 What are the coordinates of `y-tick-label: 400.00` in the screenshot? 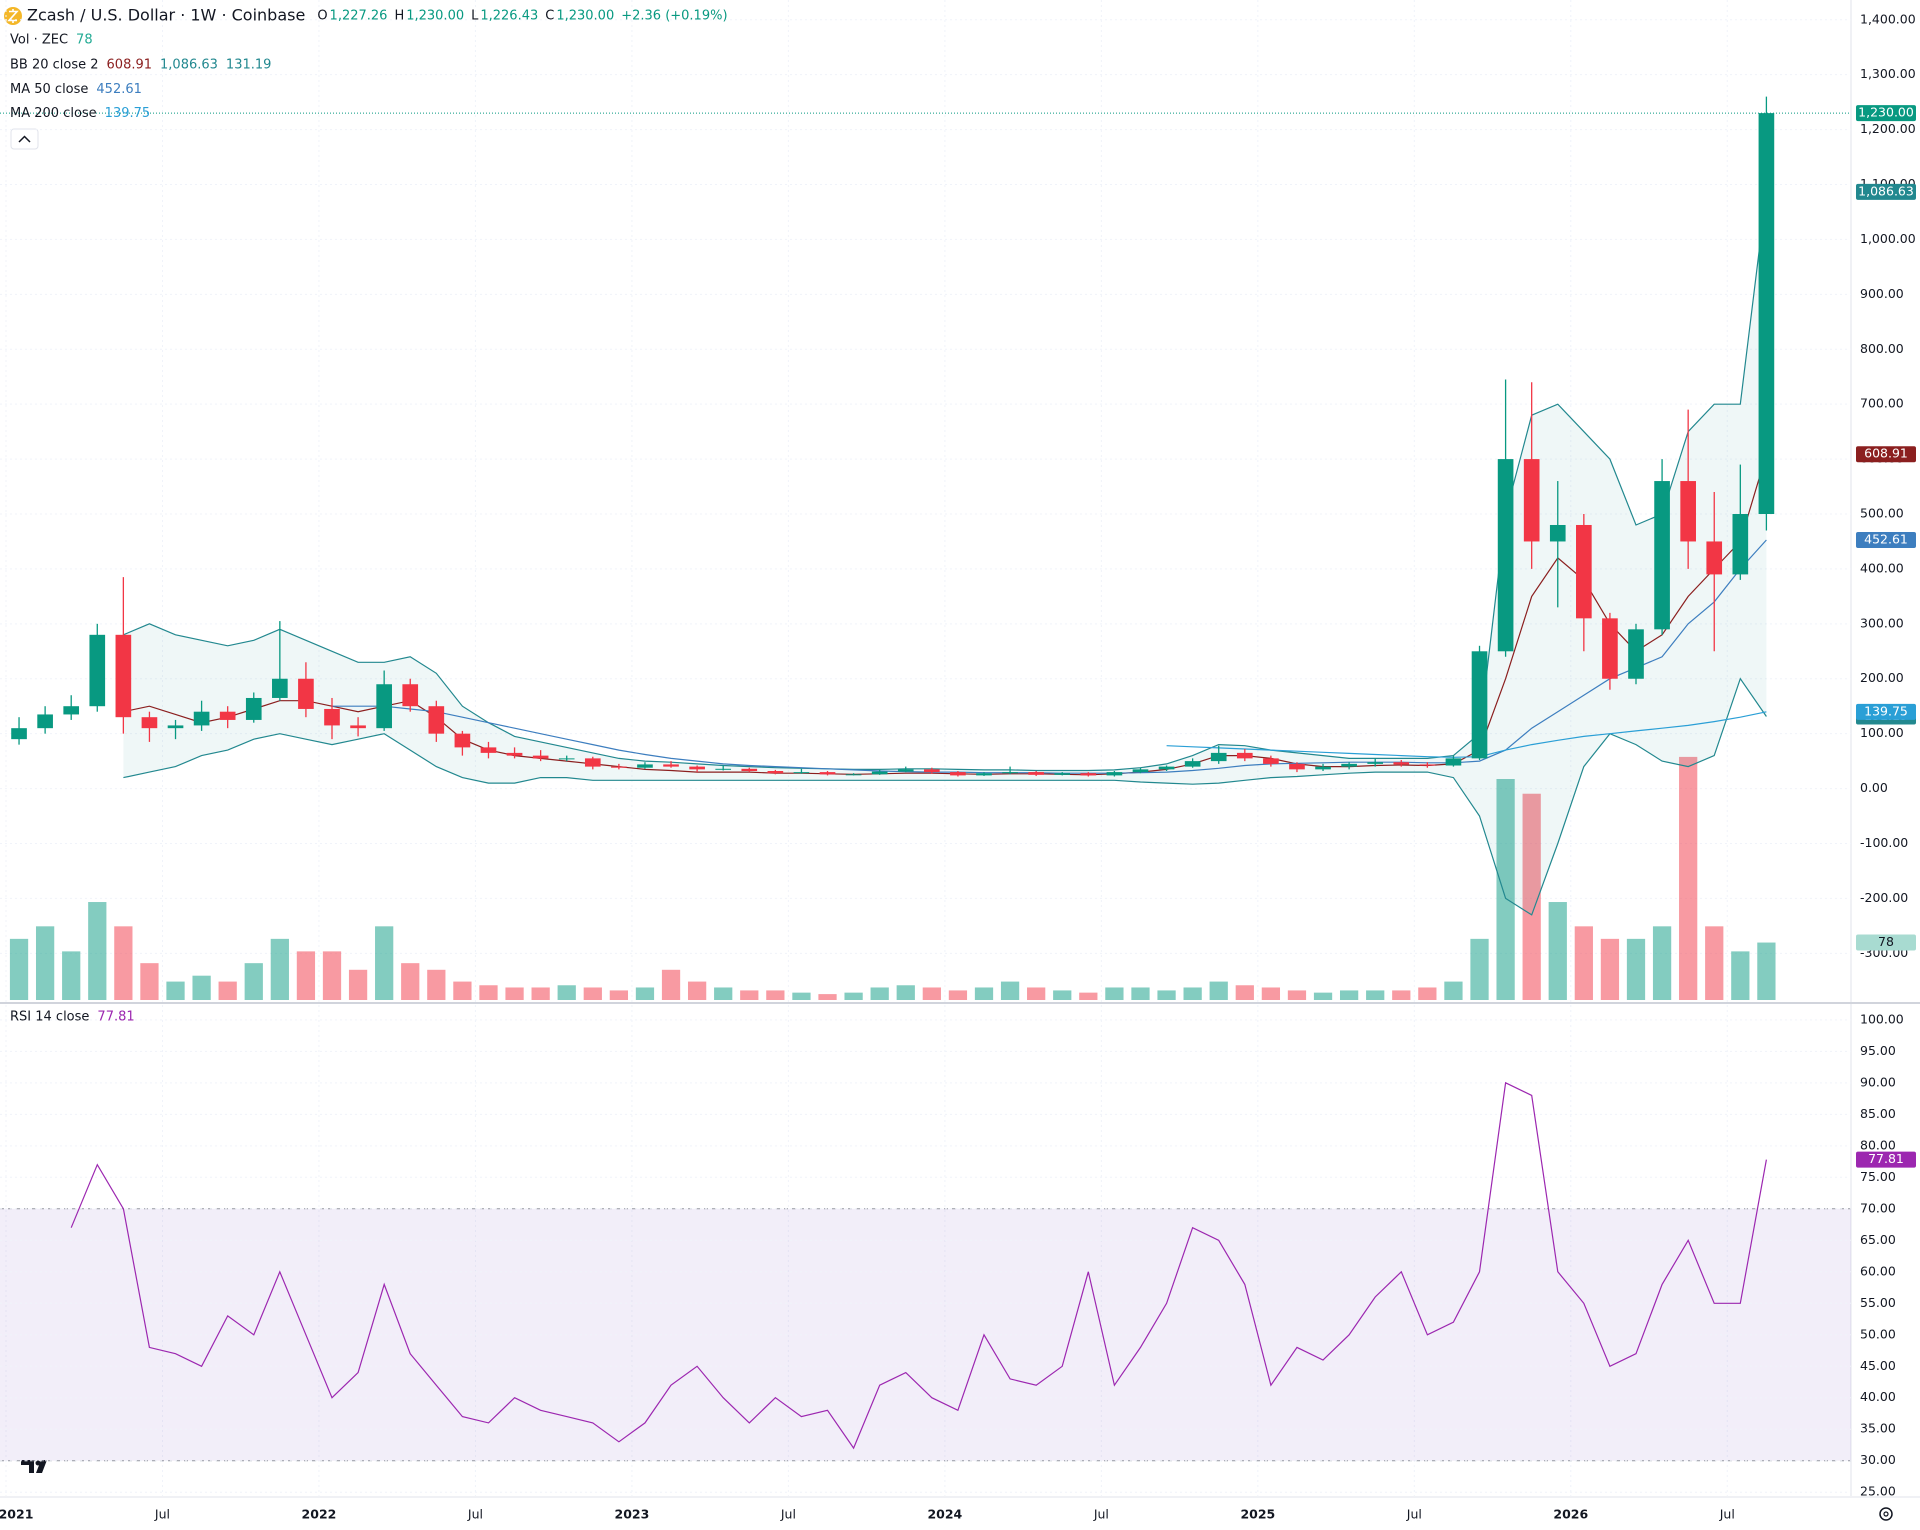 It's located at (1882, 567).